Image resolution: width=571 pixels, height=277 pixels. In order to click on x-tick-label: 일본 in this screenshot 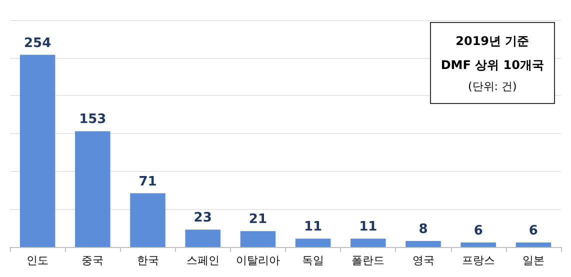, I will do `click(533, 260)`.